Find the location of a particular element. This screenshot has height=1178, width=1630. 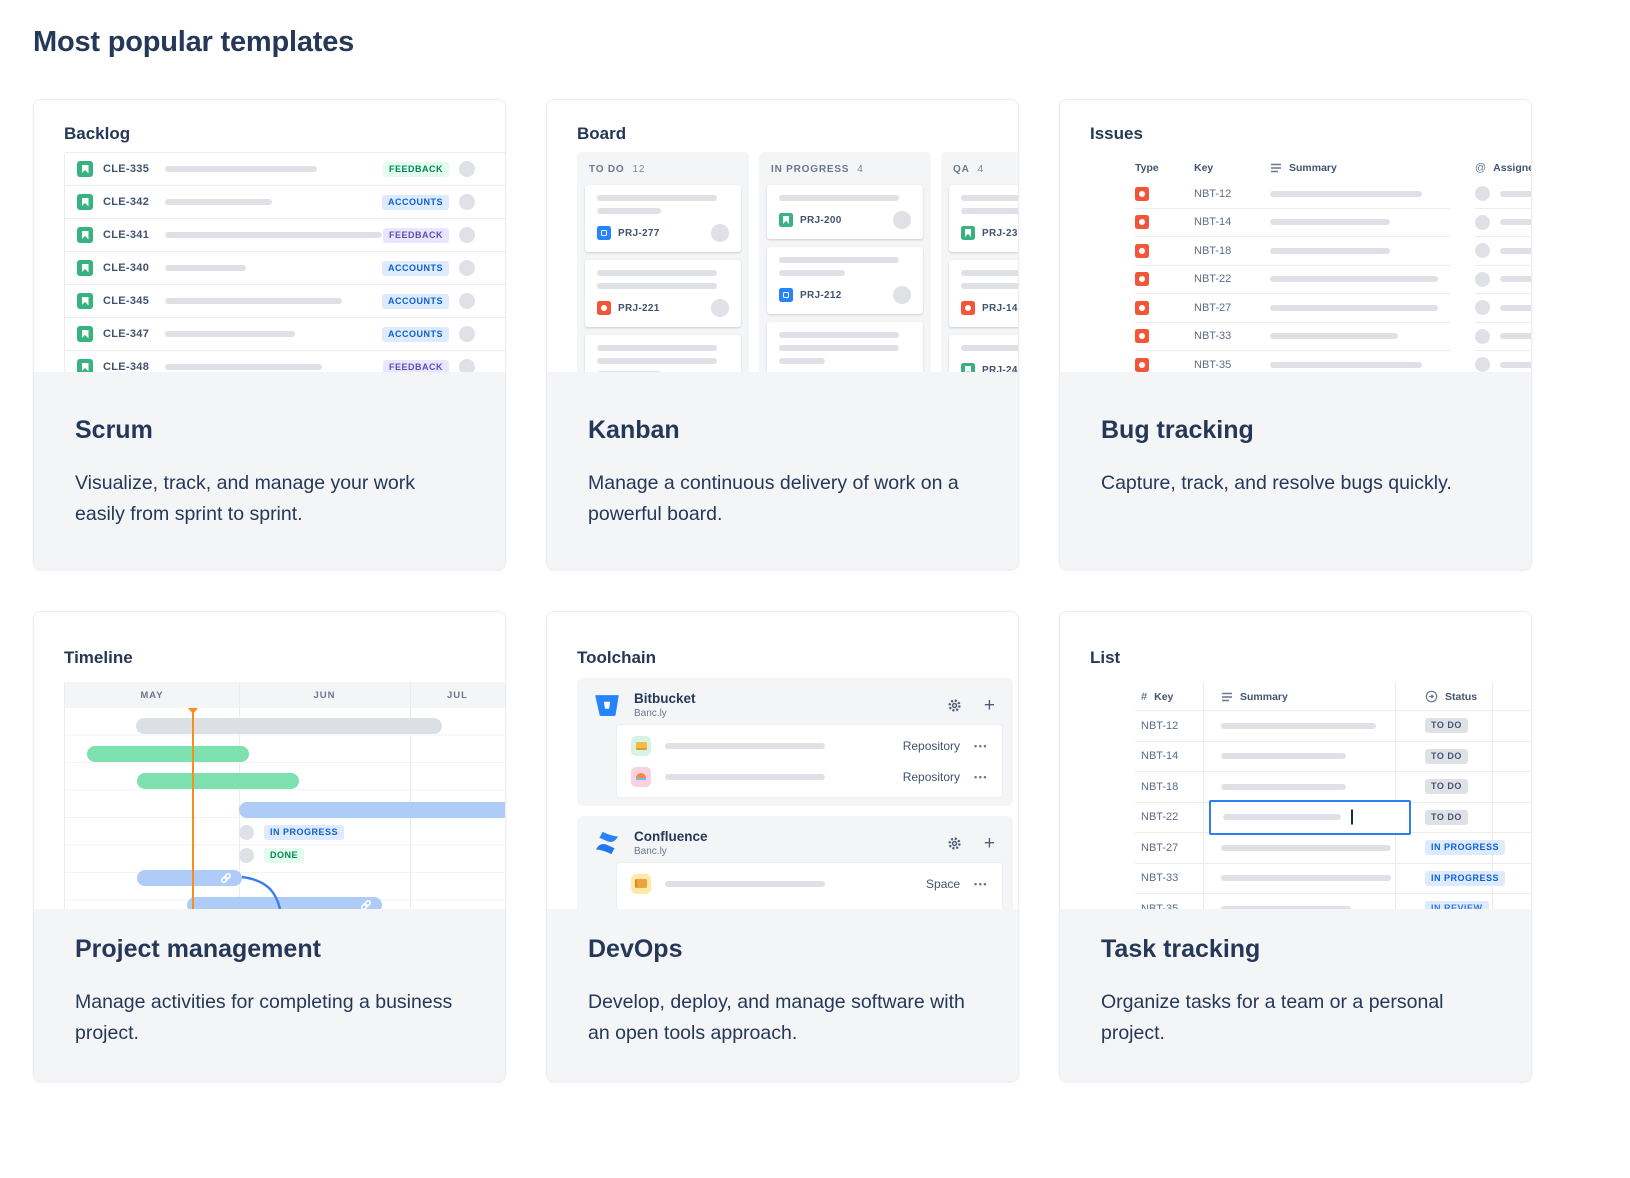

issue-key: CLE-335 is located at coordinates (126, 169).